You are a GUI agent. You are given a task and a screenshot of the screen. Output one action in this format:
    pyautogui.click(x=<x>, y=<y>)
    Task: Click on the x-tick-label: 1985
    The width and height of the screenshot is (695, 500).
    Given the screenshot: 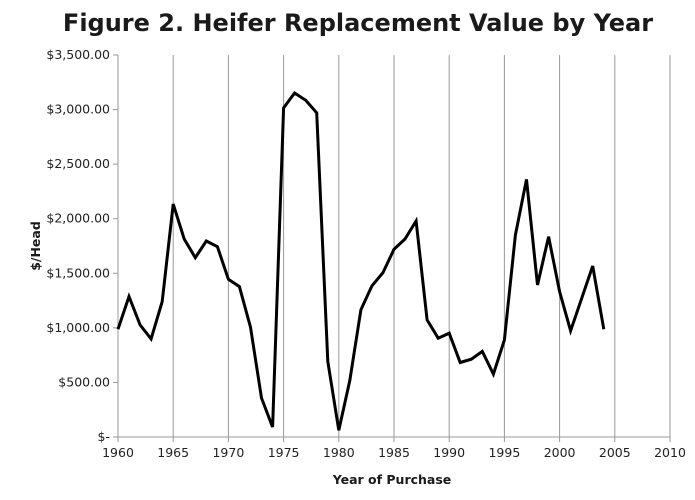 What is the action you would take?
    pyautogui.click(x=394, y=452)
    